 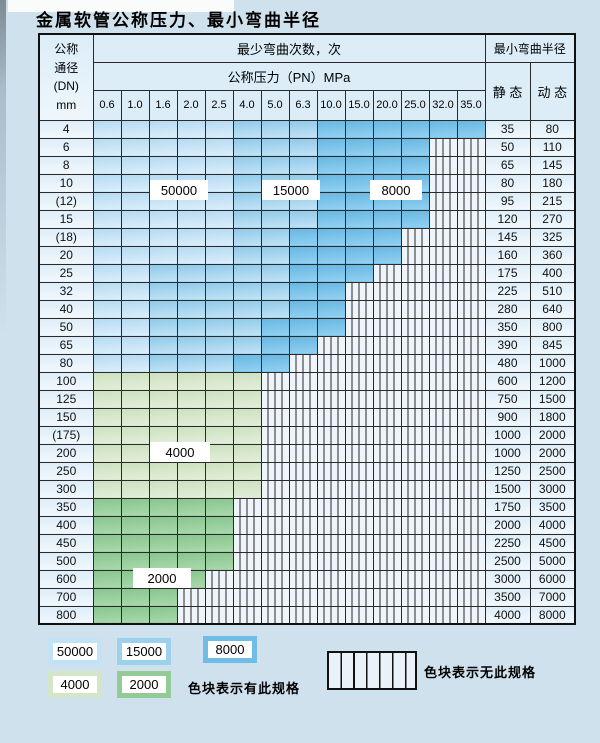 I want to click on dynamic-radius-cell: 360, so click(x=552, y=255).